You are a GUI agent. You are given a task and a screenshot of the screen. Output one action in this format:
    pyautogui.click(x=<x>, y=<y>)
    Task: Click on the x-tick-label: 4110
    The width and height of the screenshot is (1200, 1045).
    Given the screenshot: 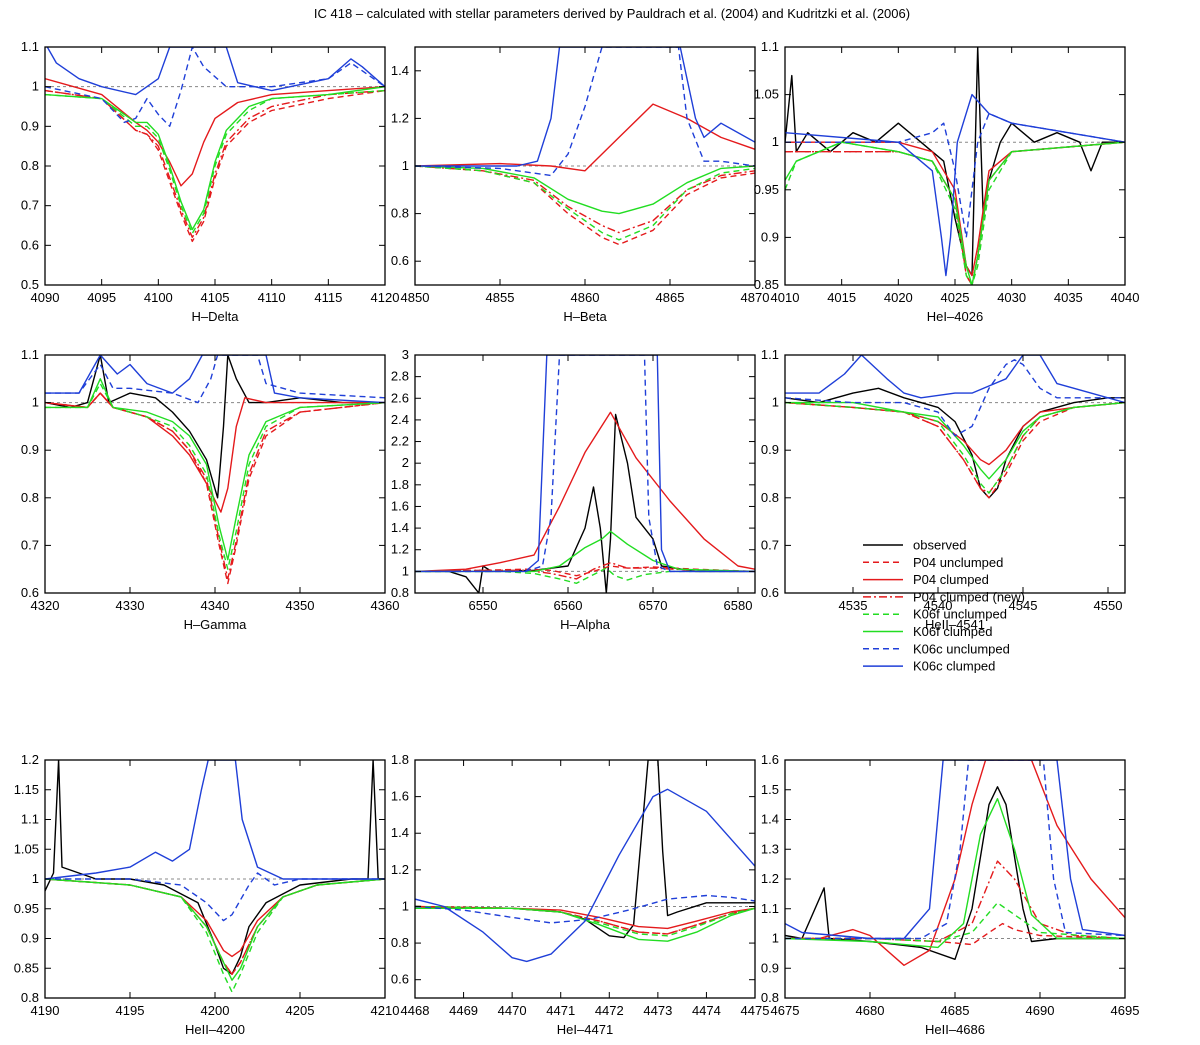 What is the action you would take?
    pyautogui.click(x=272, y=297)
    